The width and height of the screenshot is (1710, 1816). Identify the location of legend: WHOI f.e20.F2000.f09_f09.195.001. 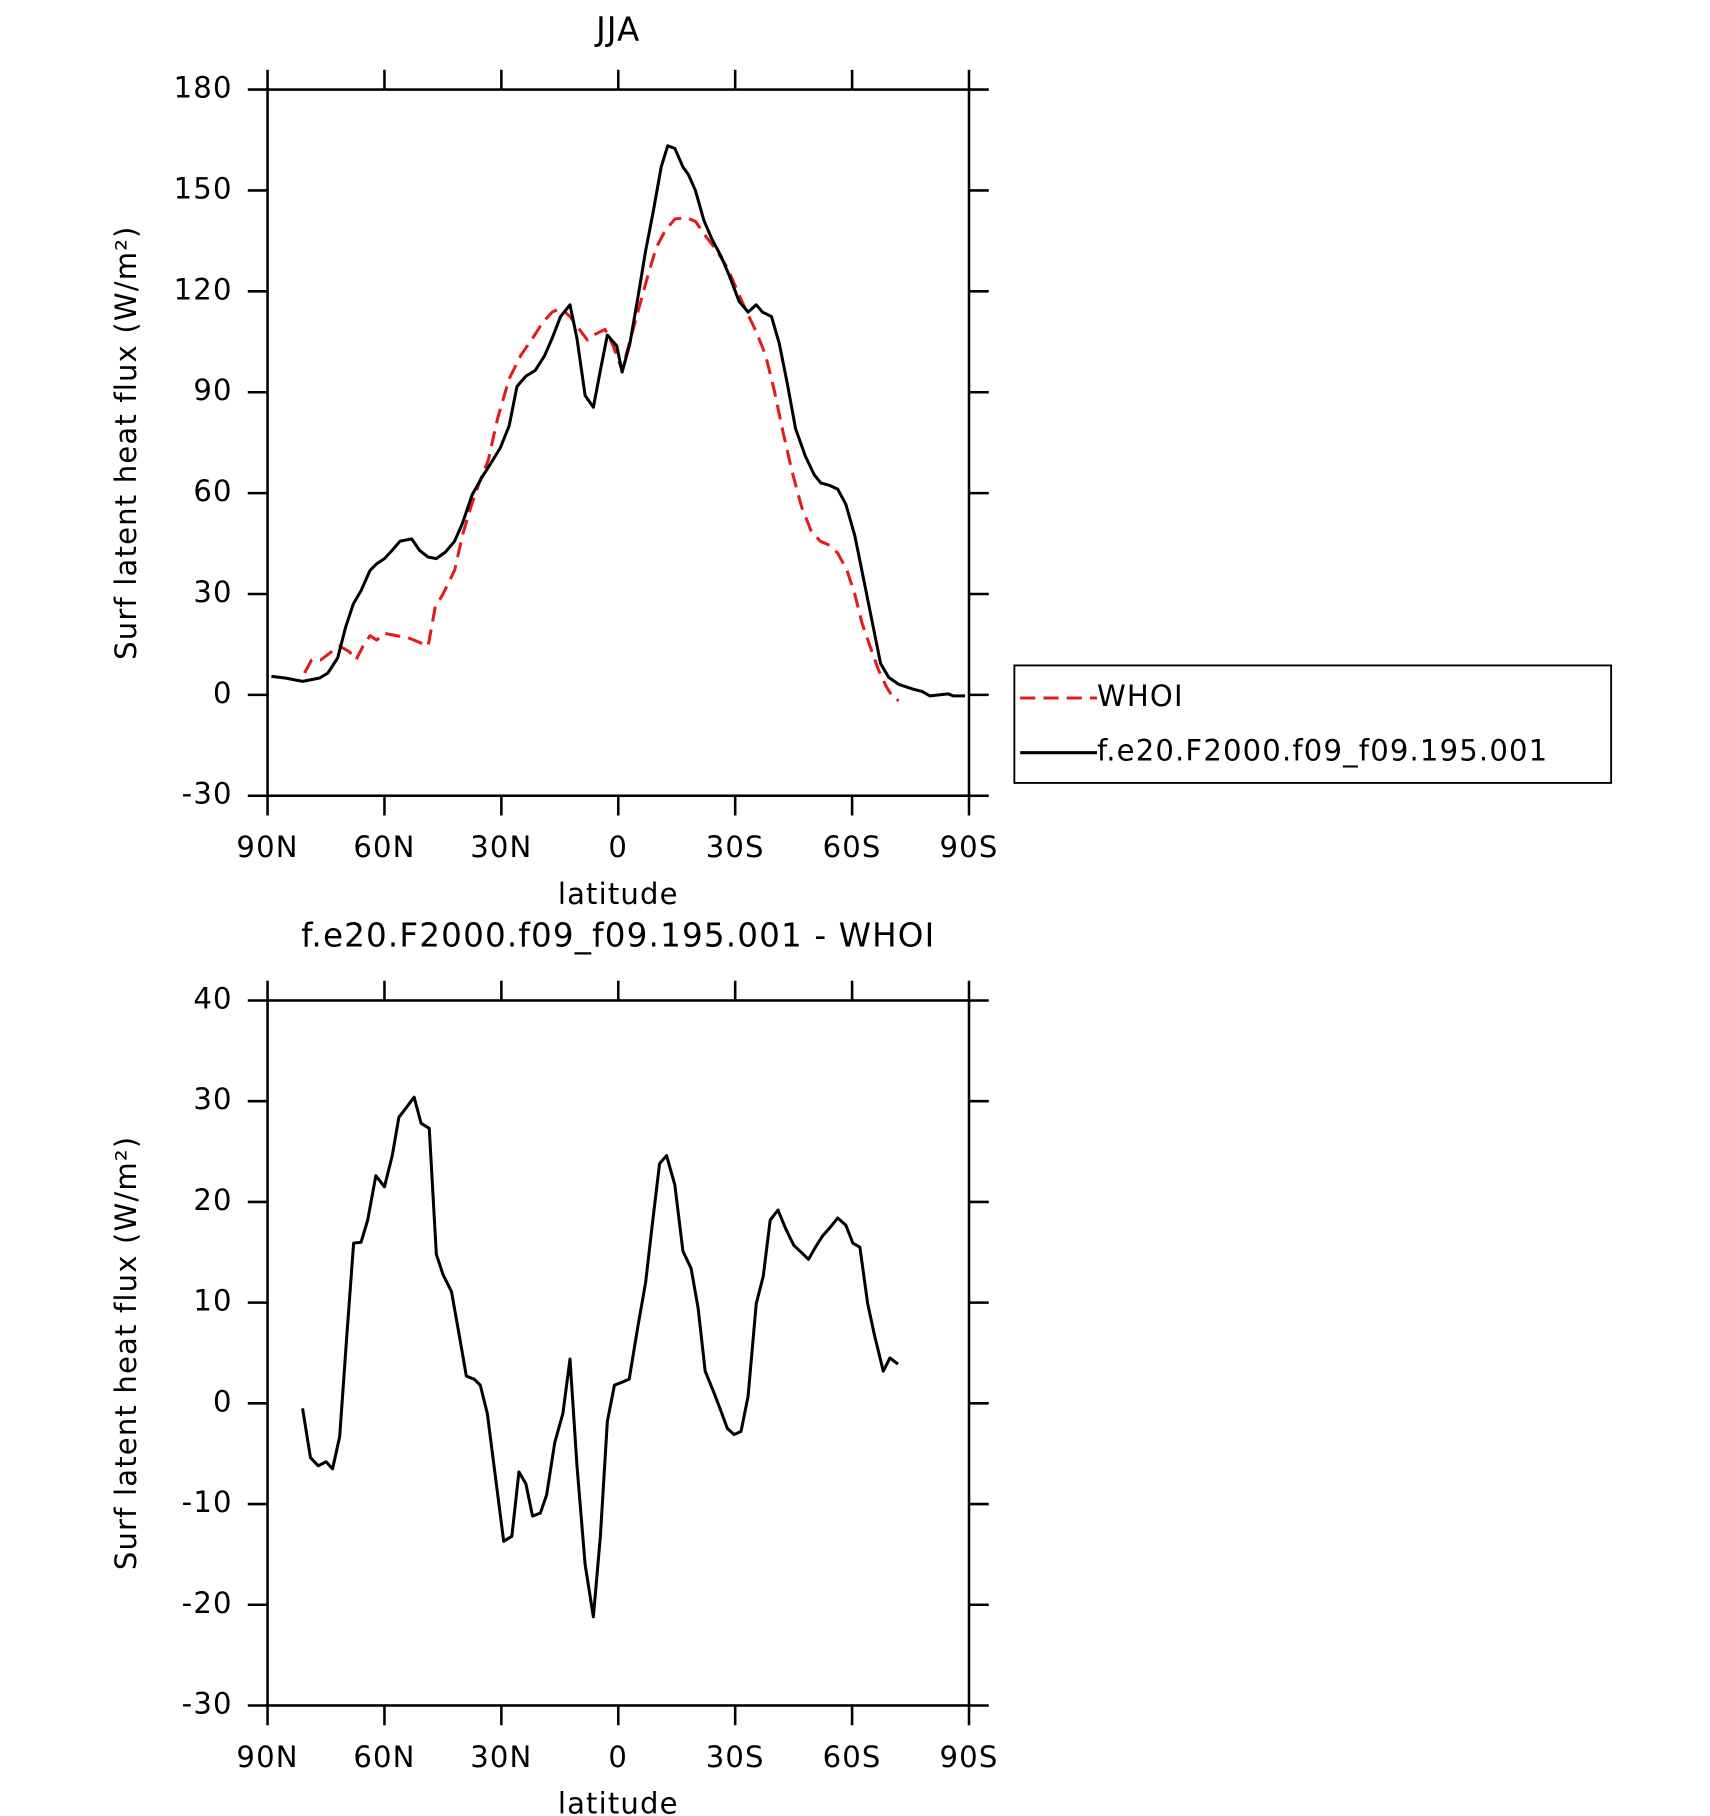
(1313, 724).